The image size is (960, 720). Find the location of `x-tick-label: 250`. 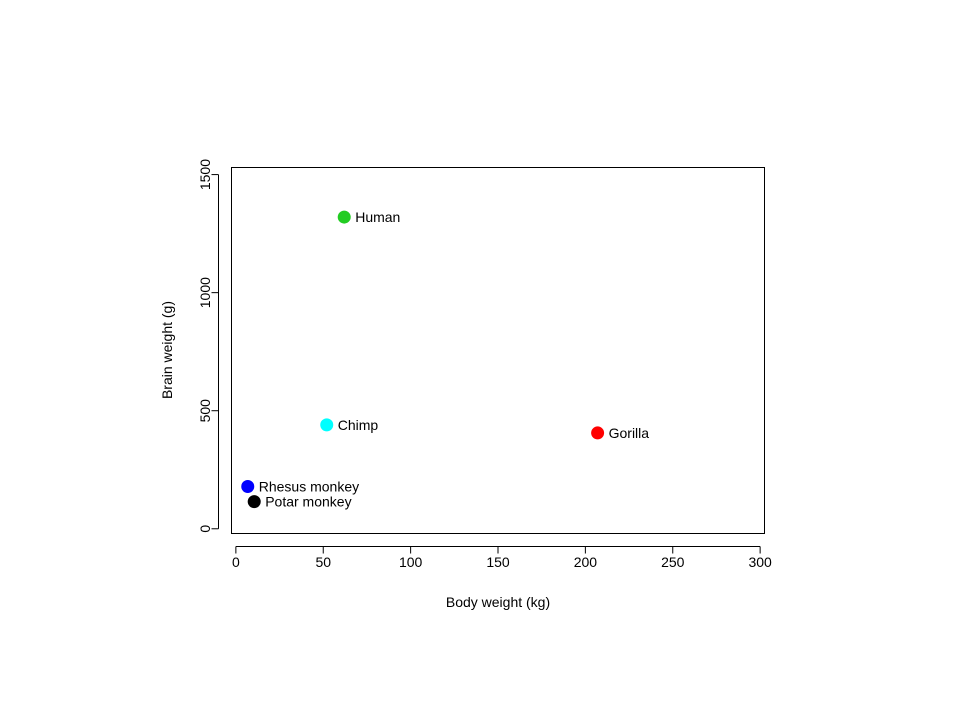

x-tick-label: 250 is located at coordinates (673, 562).